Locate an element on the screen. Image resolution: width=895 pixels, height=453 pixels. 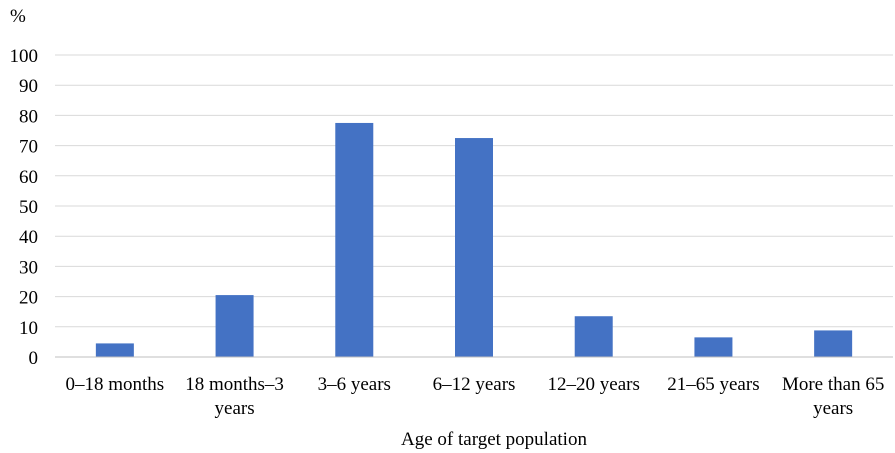
y-tick-label: 80 is located at coordinates (28, 116).